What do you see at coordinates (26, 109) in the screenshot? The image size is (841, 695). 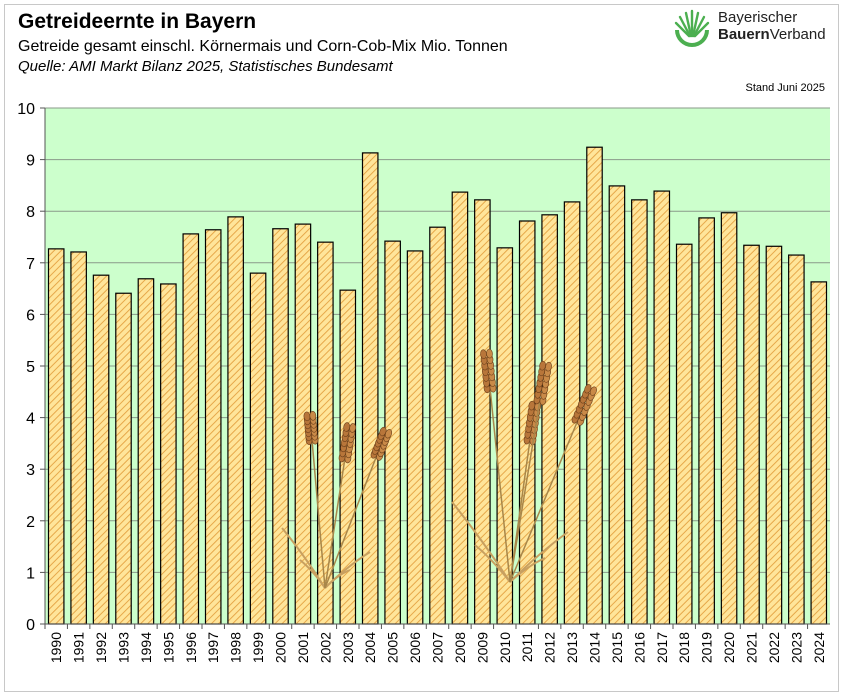 I see `y-tick-label: 10` at bounding box center [26, 109].